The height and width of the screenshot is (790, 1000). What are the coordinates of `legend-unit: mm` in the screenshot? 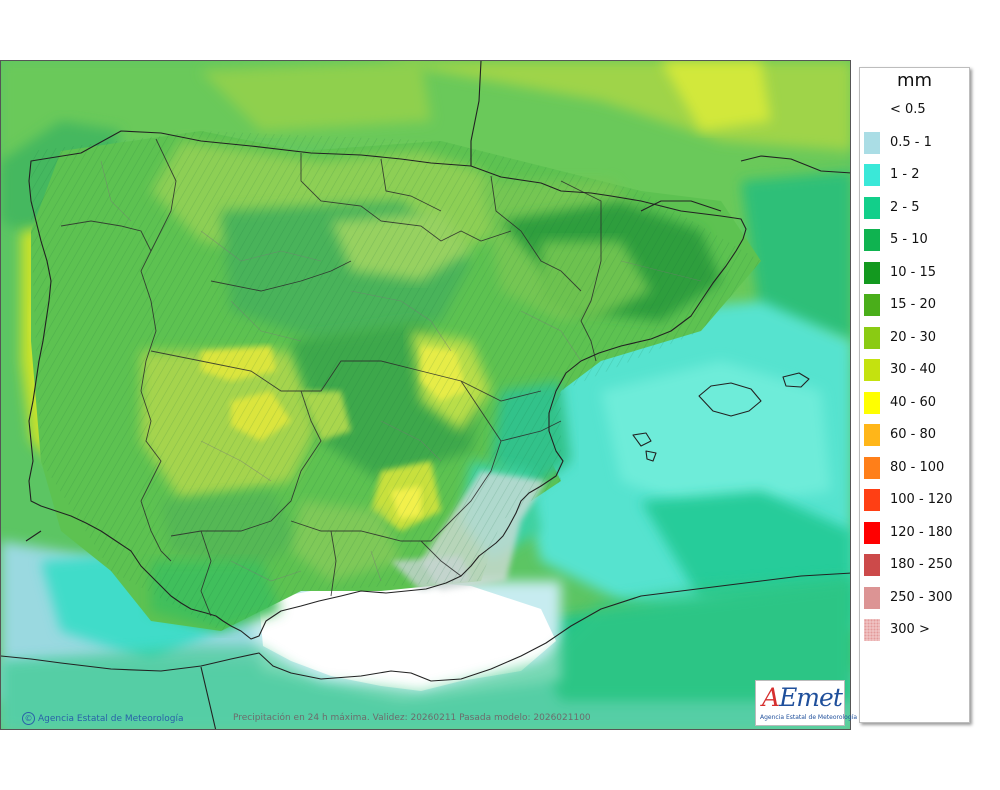 It's located at (914, 80).